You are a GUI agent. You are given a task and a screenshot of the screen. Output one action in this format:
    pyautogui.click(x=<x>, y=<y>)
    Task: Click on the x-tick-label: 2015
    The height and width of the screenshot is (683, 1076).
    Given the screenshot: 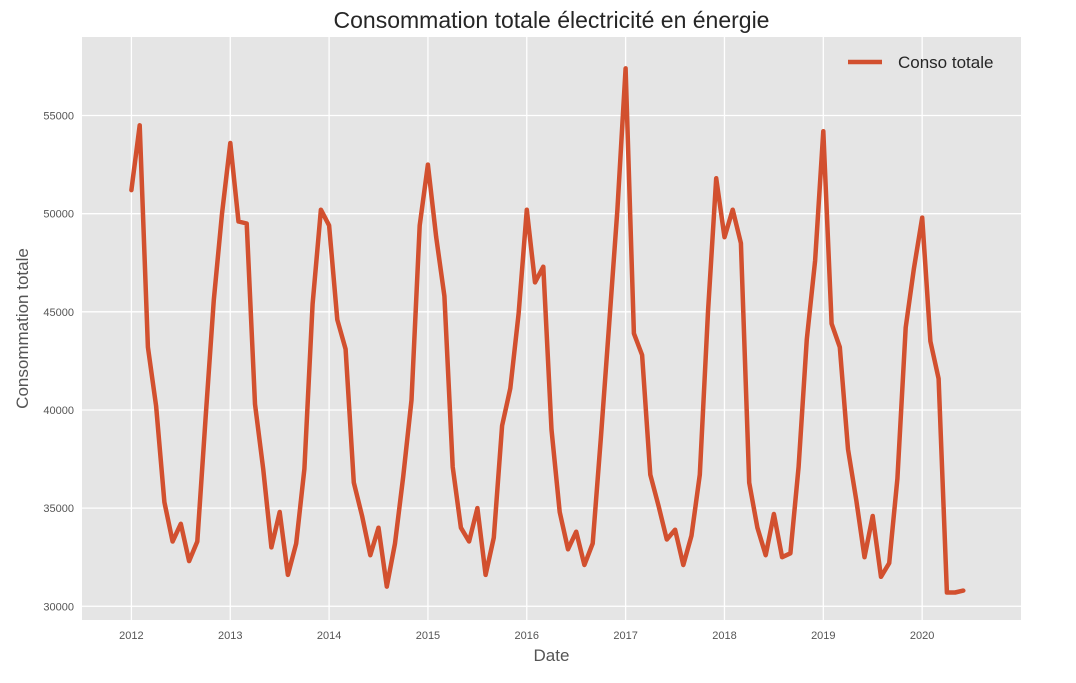 What is the action you would take?
    pyautogui.click(x=428, y=636)
    